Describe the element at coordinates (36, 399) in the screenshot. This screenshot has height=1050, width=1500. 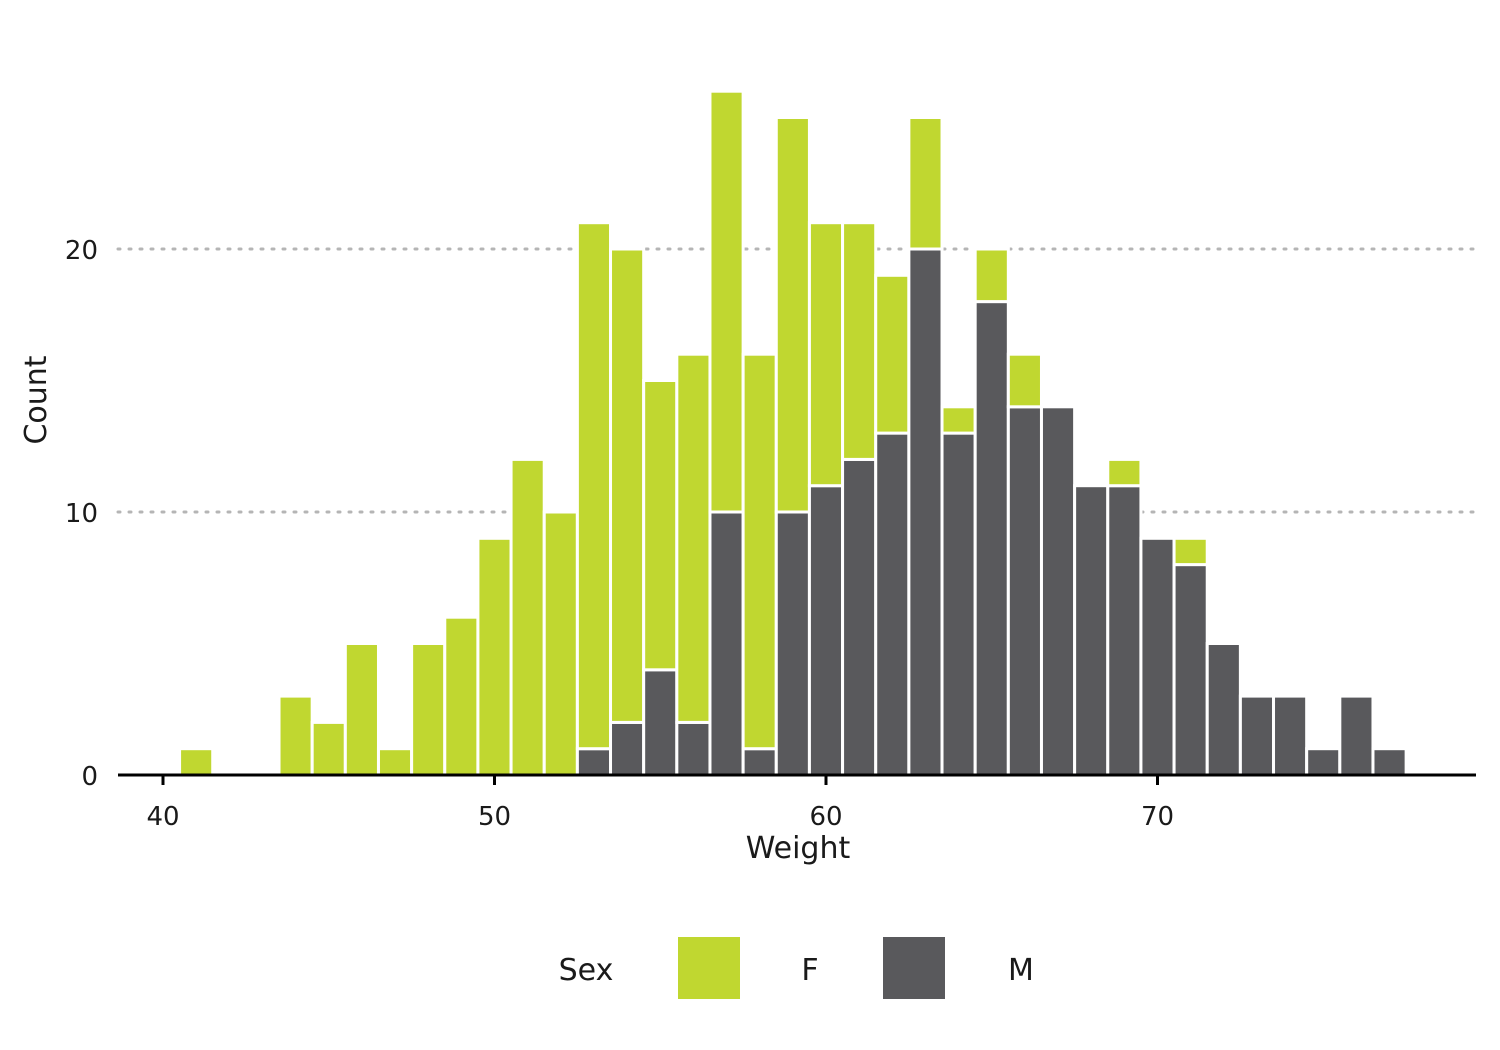
I see `y-axis-title: Count` at that location.